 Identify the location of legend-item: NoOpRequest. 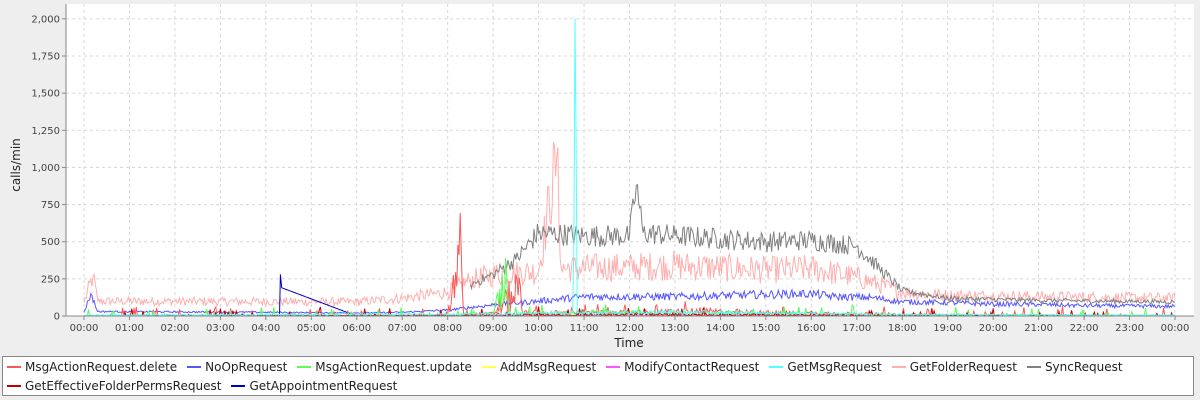
(237, 367).